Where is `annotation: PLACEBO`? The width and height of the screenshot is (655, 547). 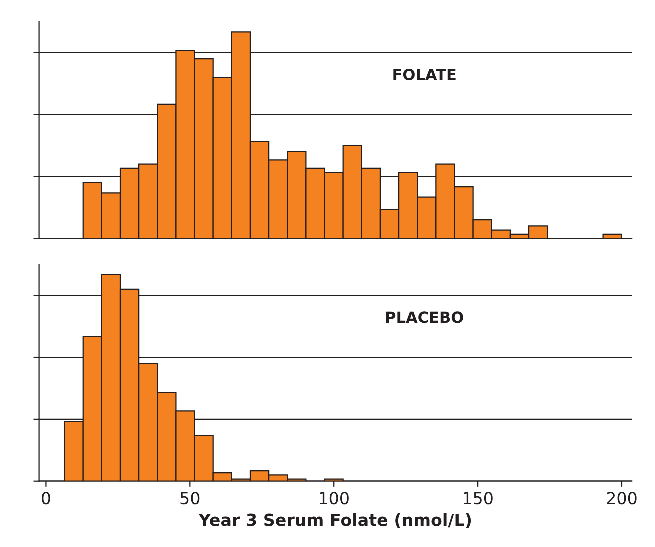
annotation: PLACEBO is located at coordinates (425, 318).